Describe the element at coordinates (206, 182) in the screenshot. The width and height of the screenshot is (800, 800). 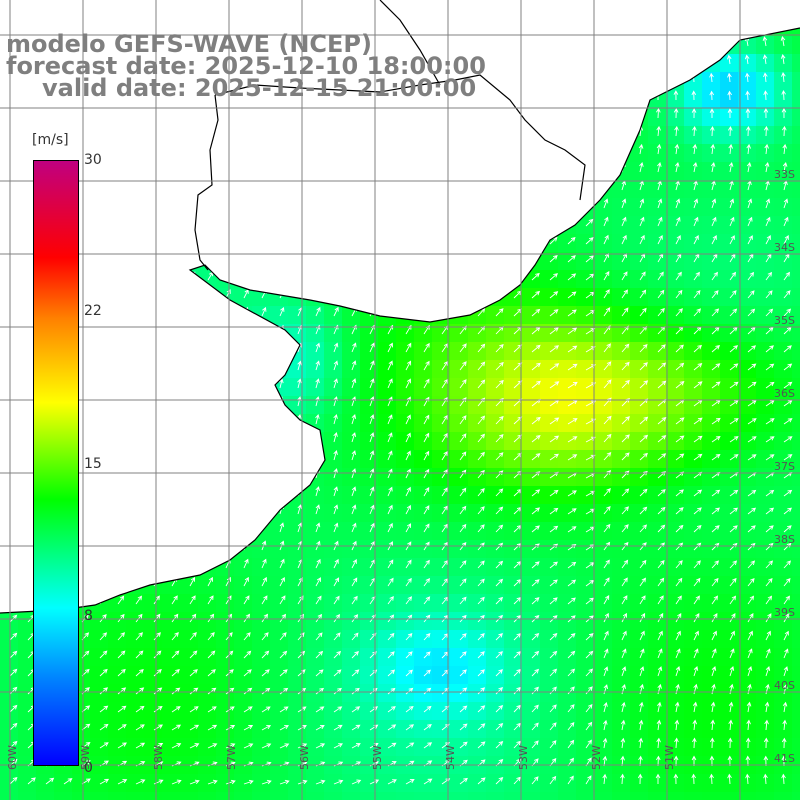
I see `border-uruguay` at that location.